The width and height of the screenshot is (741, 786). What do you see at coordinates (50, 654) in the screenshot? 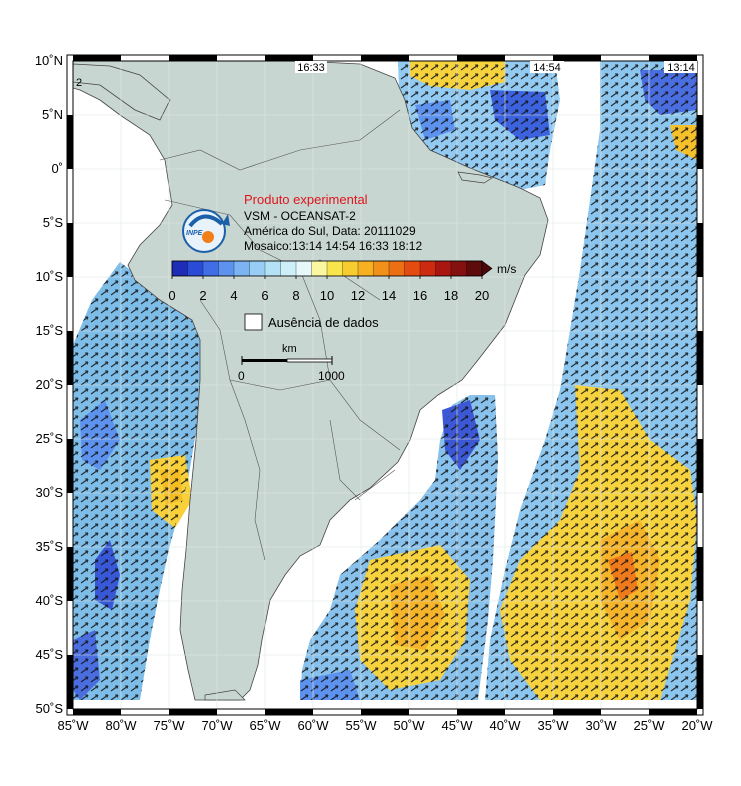
I see `lat-label: 45˚S` at bounding box center [50, 654].